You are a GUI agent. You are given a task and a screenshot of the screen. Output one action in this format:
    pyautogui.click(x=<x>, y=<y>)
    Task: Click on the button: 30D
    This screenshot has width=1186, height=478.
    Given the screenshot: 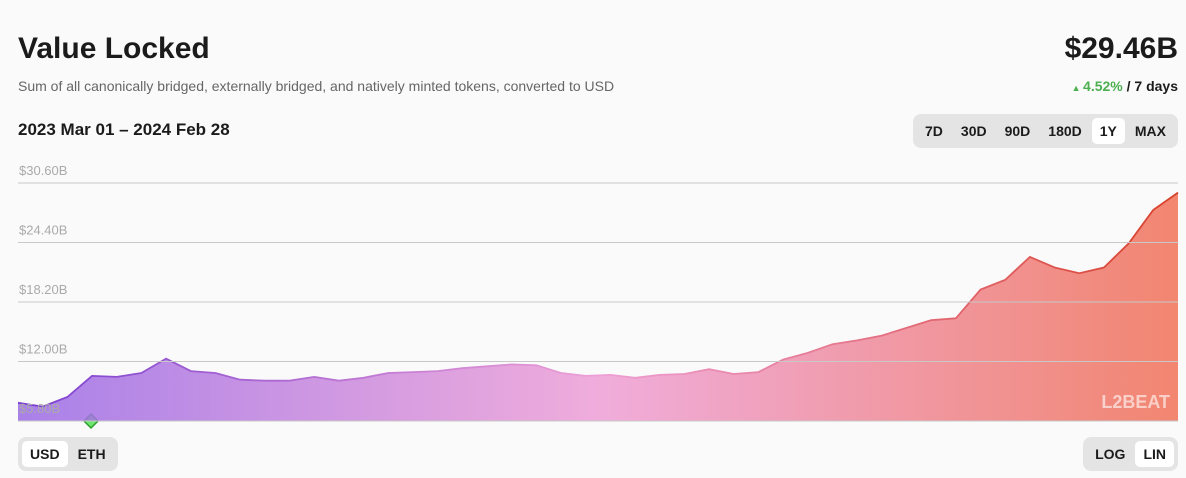 What is the action you would take?
    pyautogui.click(x=973, y=131)
    